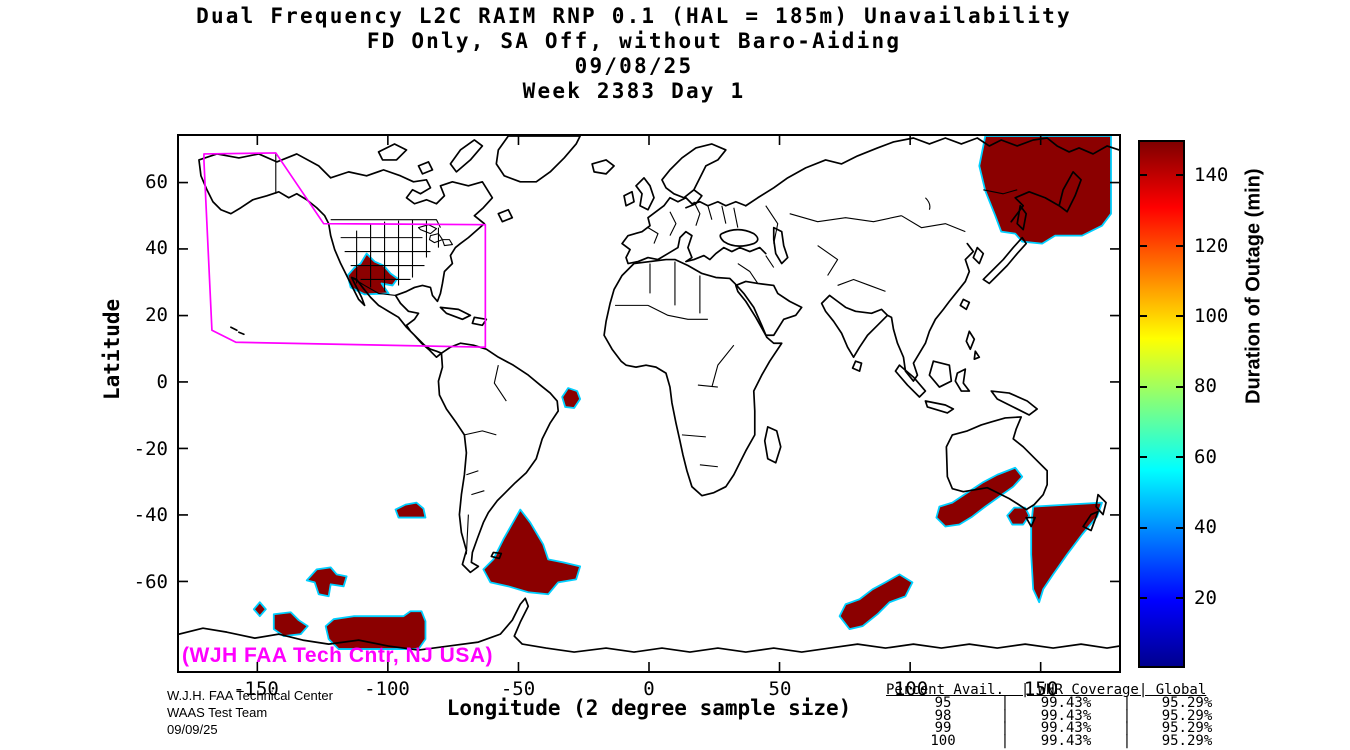  What do you see at coordinates (1041, 689) in the screenshot?
I see `x-tick-150: 150` at bounding box center [1041, 689].